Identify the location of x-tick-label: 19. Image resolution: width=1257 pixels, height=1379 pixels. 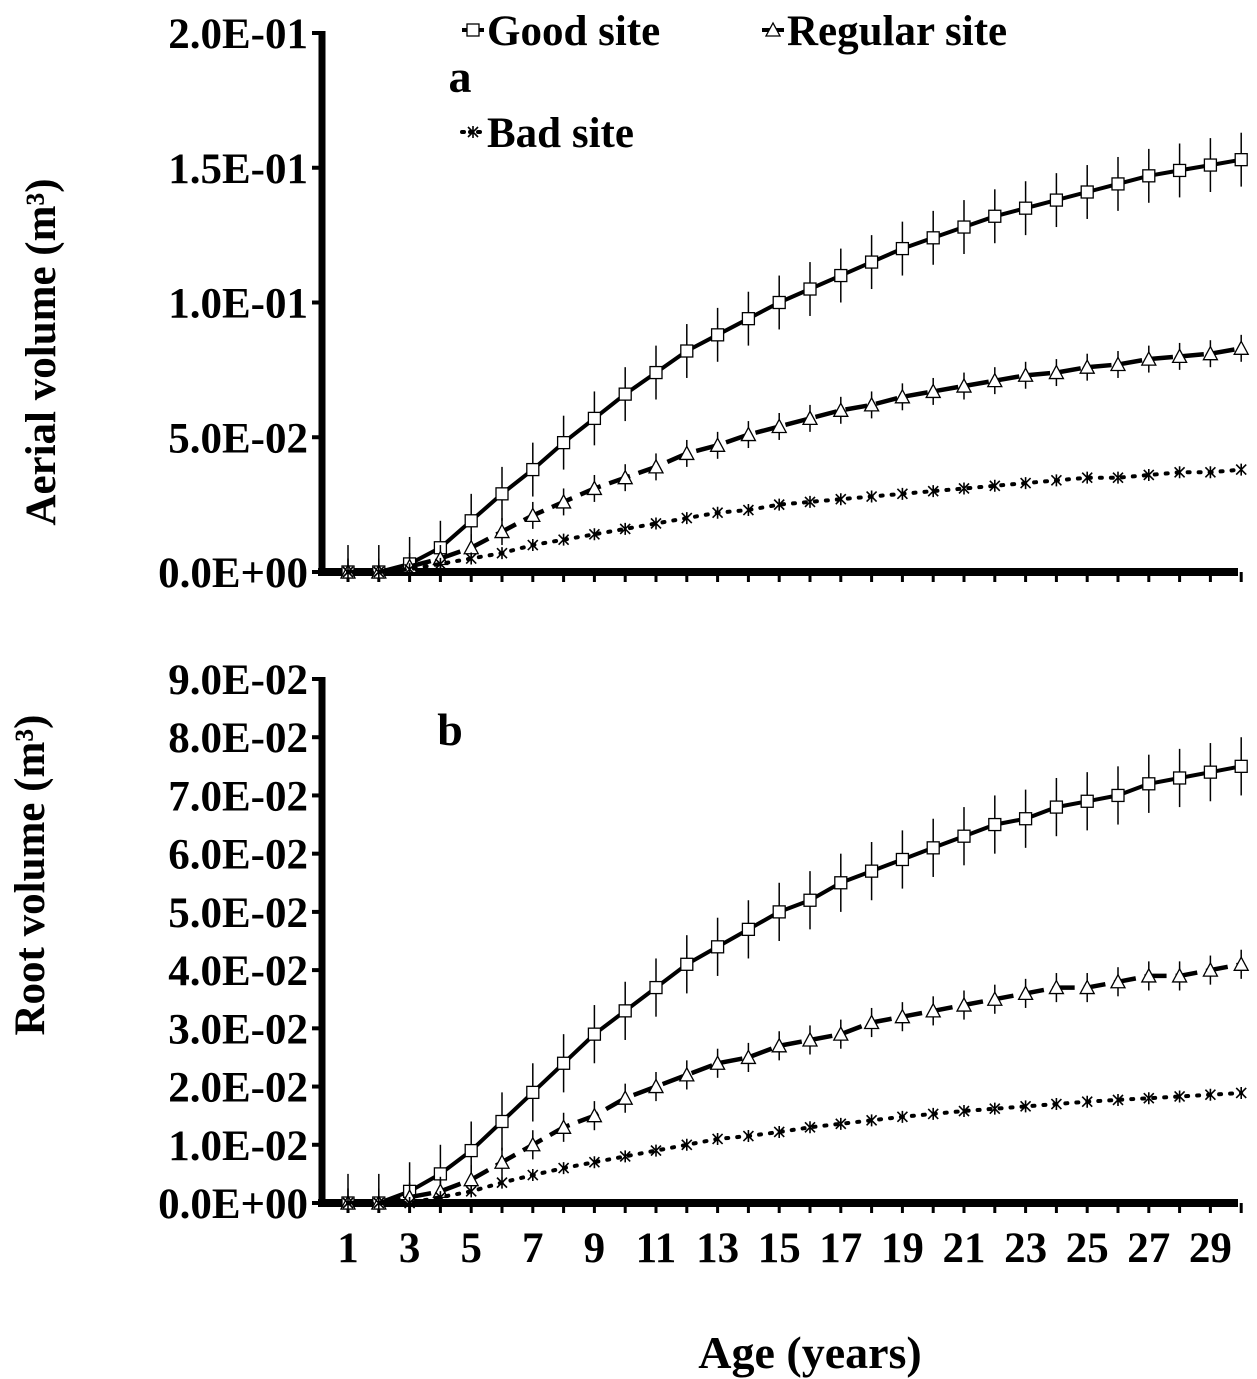
(902, 1248).